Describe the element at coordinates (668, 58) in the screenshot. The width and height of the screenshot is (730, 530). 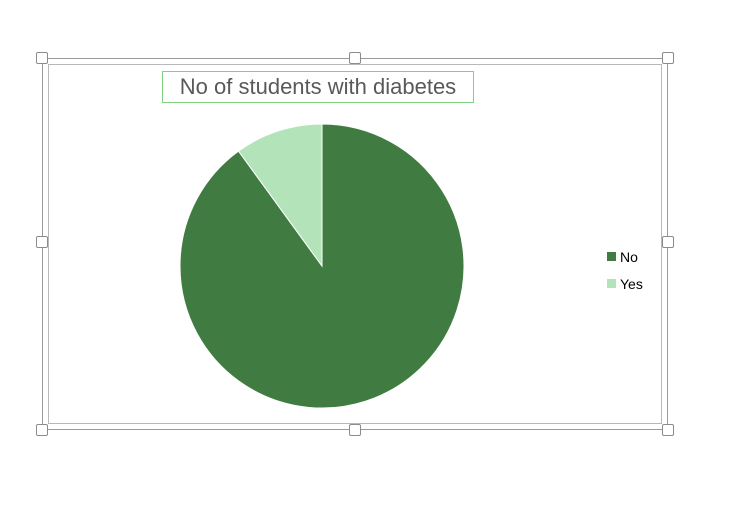
I see `resize-handle-top-right` at that location.